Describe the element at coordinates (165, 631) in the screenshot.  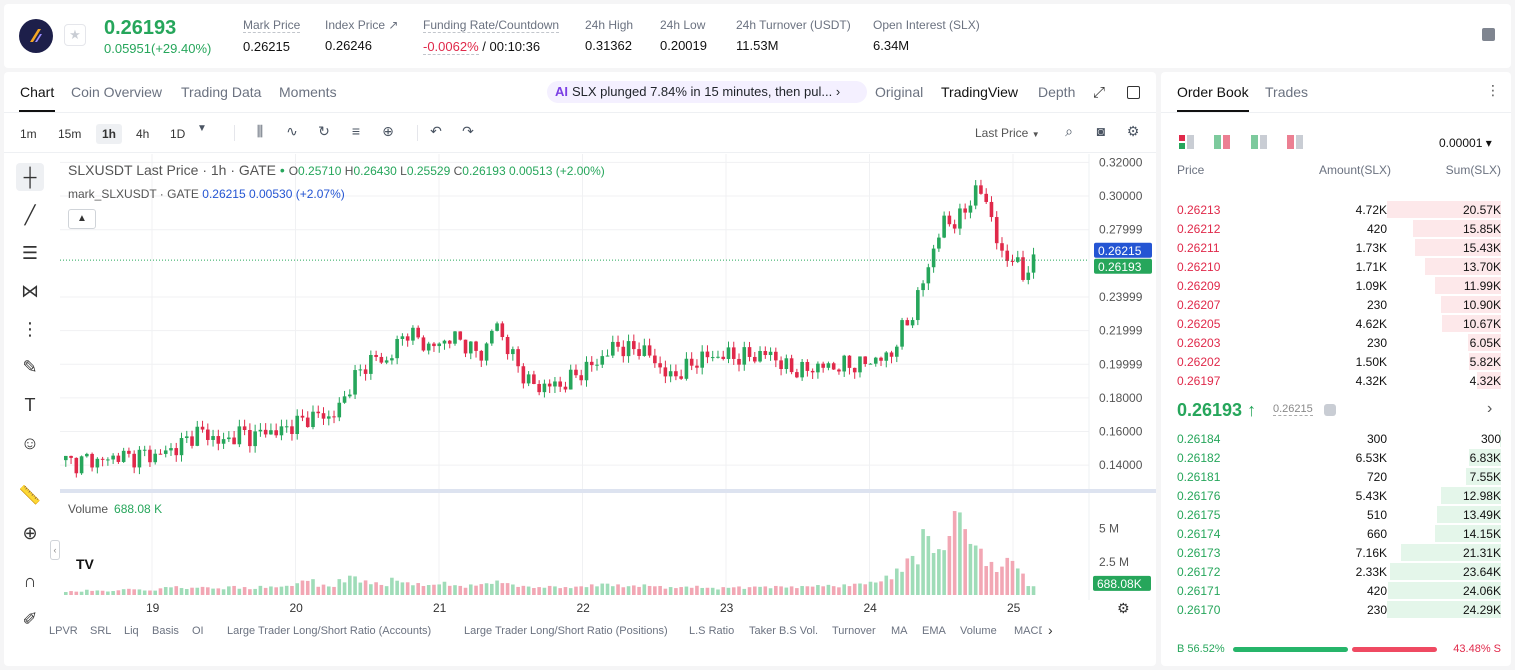
I see `indicator-basis: Basis` at that location.